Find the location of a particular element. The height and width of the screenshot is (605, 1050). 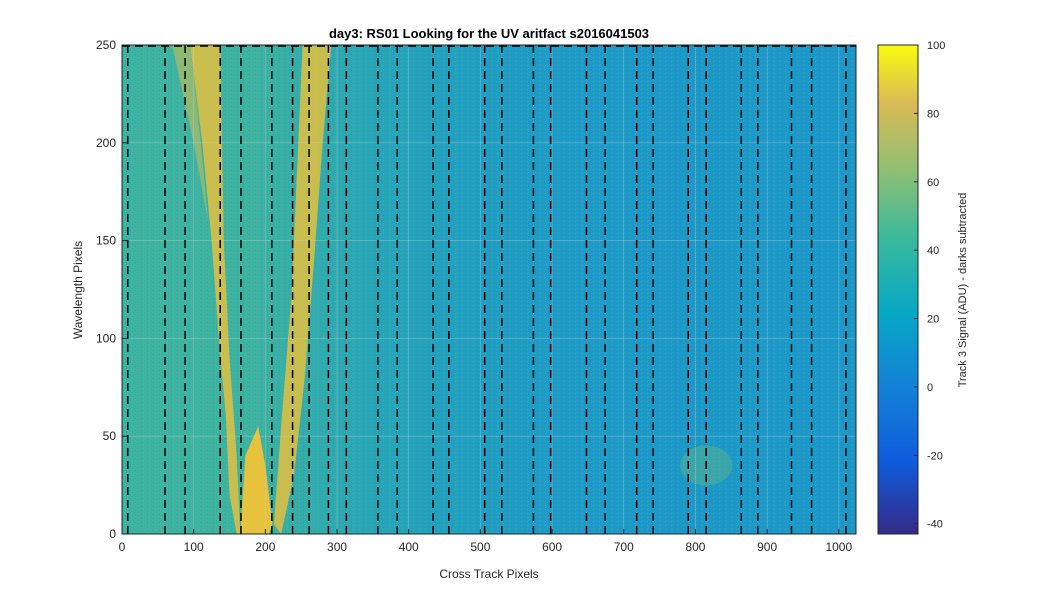

colorbar-tick-label: -20 is located at coordinates (935, 456).